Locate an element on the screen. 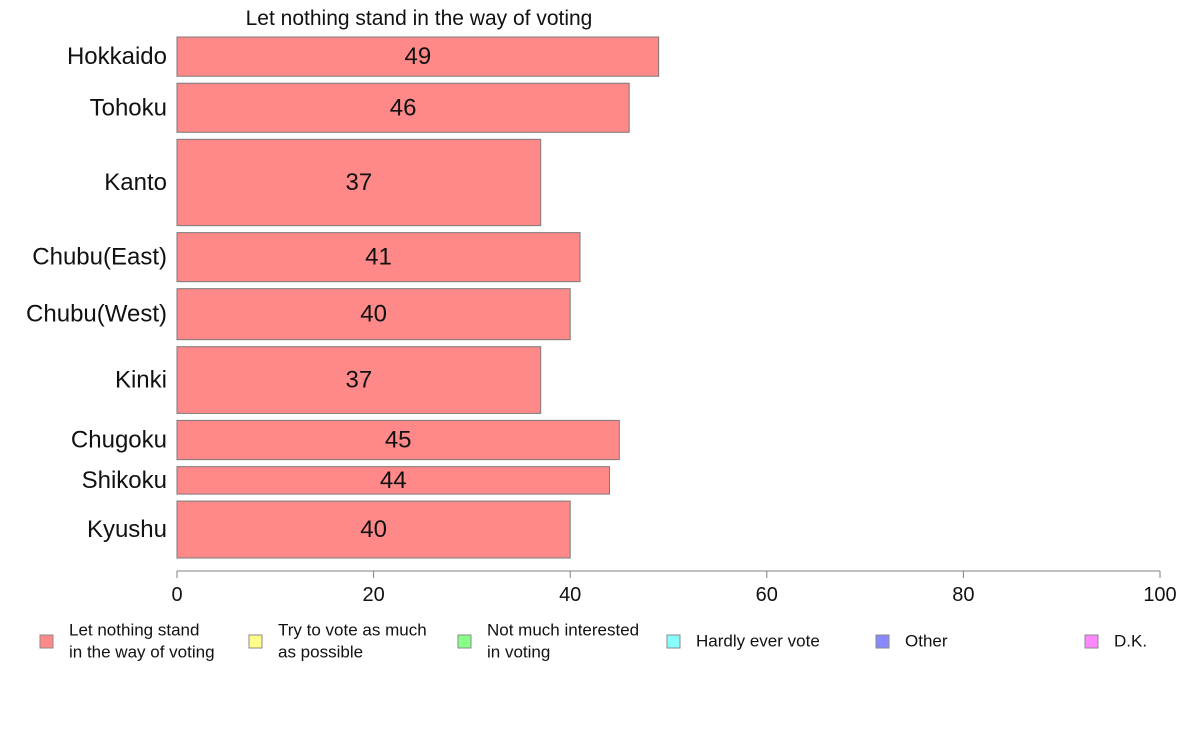  bar-chubu-east- is located at coordinates (378, 257).